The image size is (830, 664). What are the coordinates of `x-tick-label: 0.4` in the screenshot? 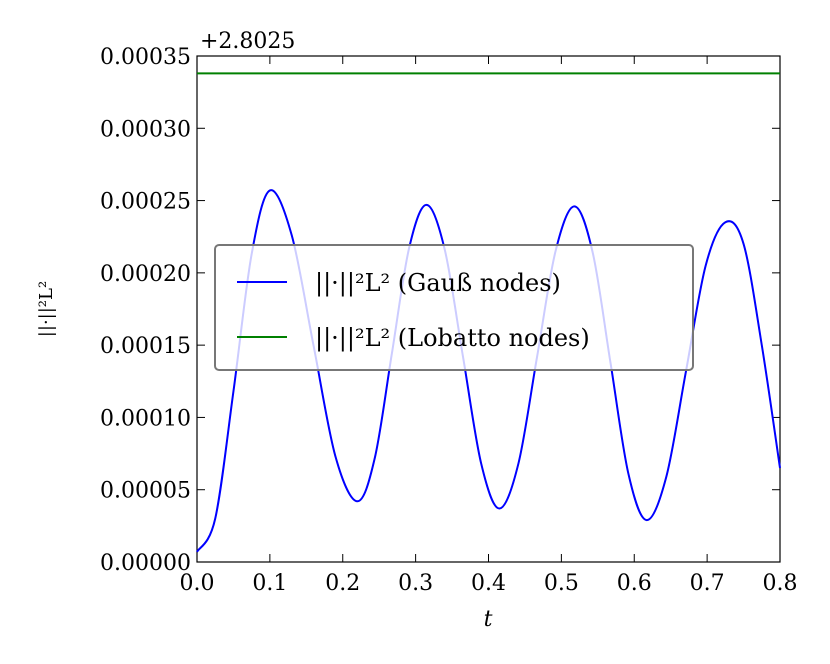 It's located at (488, 583).